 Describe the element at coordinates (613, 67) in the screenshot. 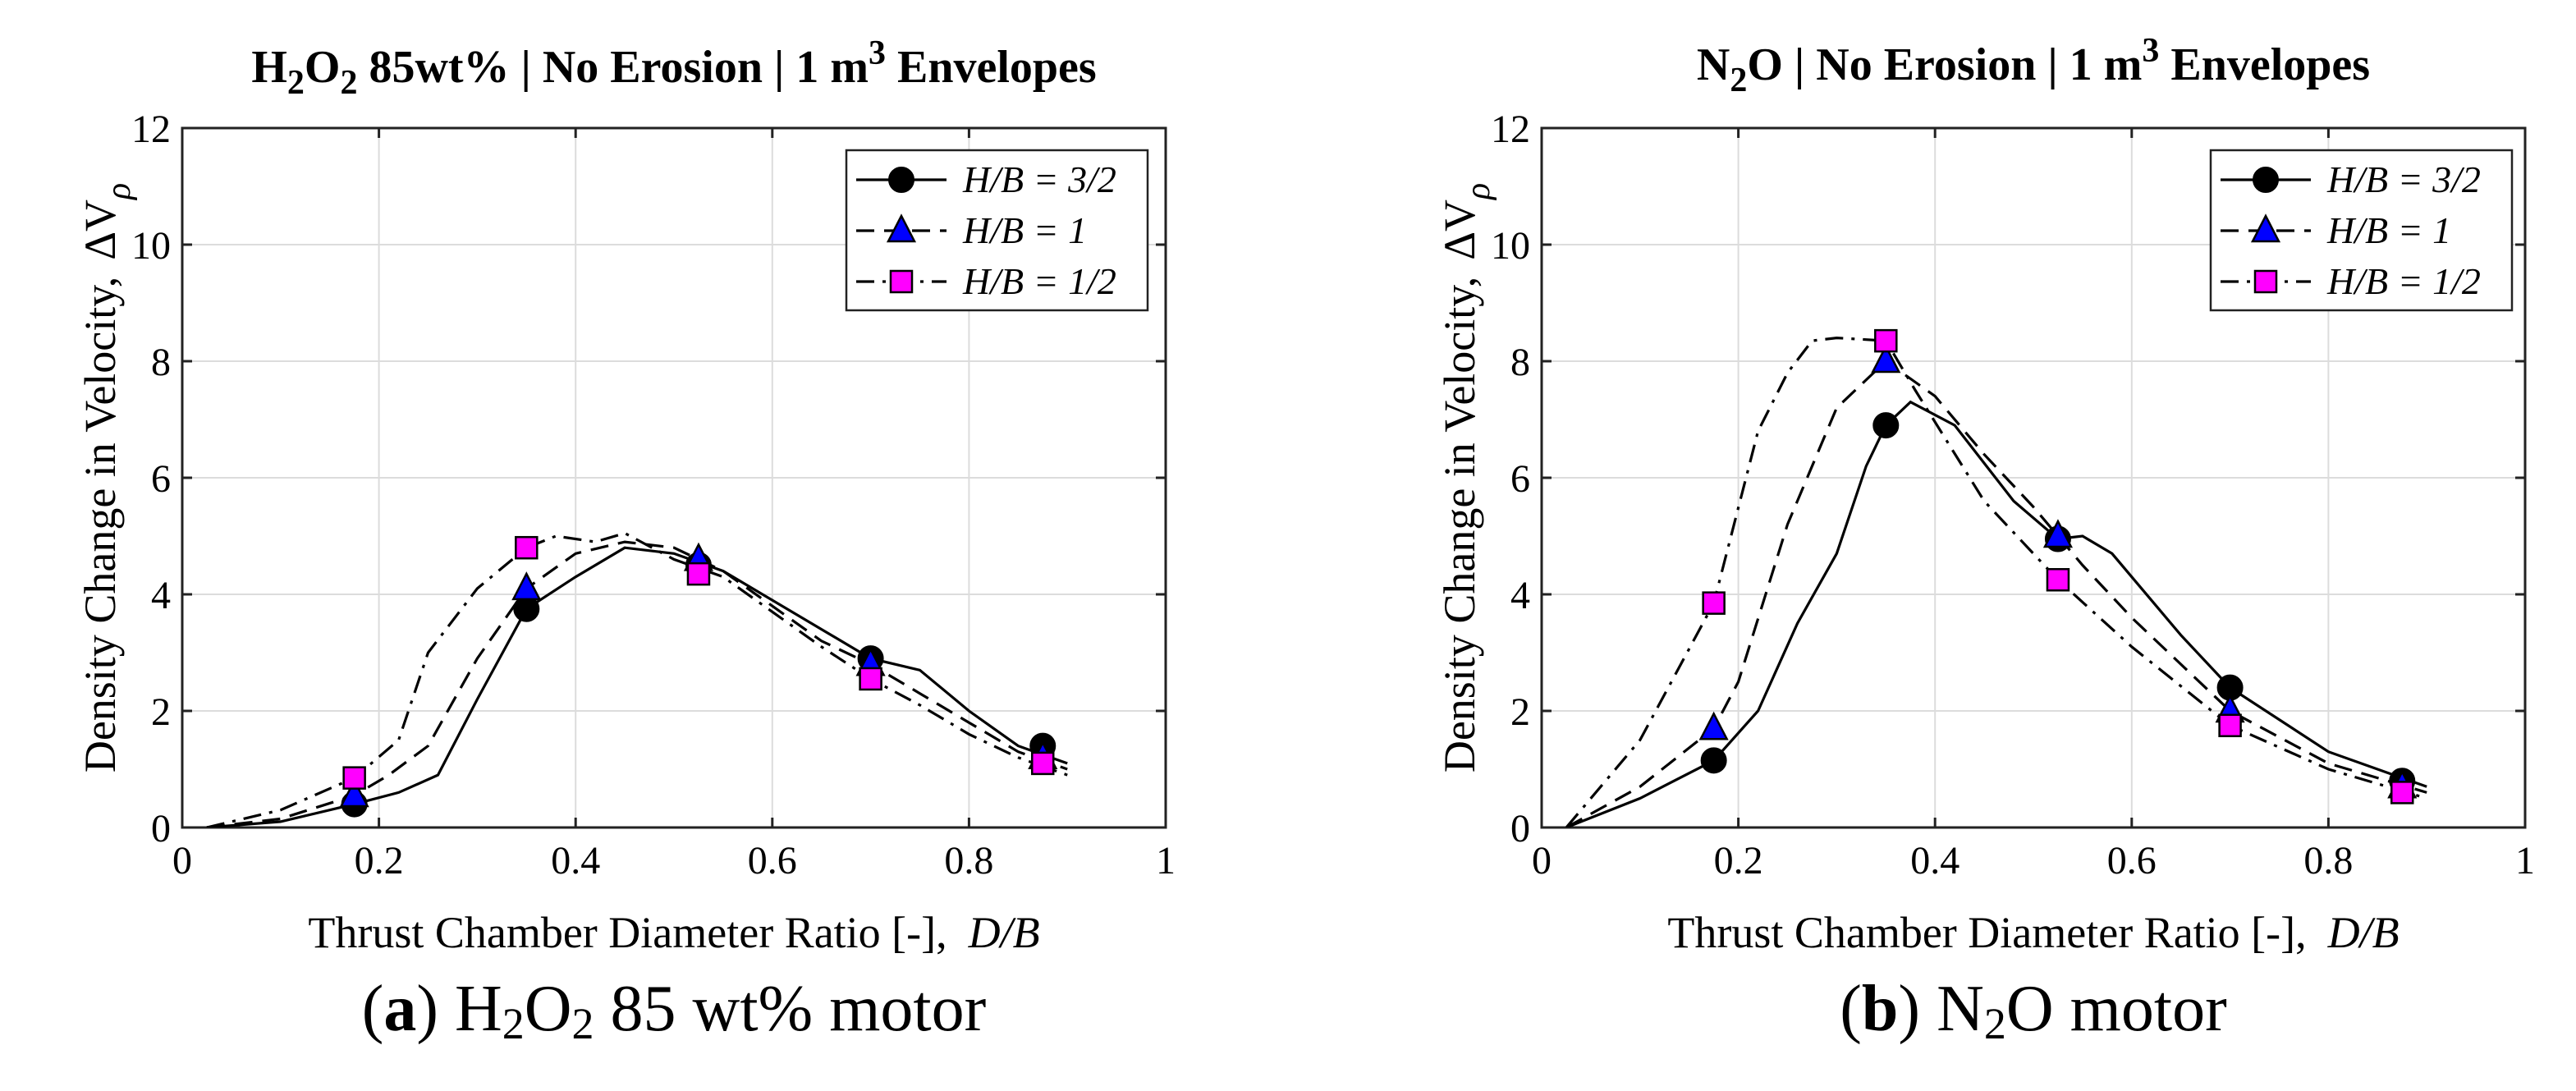

I see `title-part: 85wt% | No Erosion | 1 m` at that location.